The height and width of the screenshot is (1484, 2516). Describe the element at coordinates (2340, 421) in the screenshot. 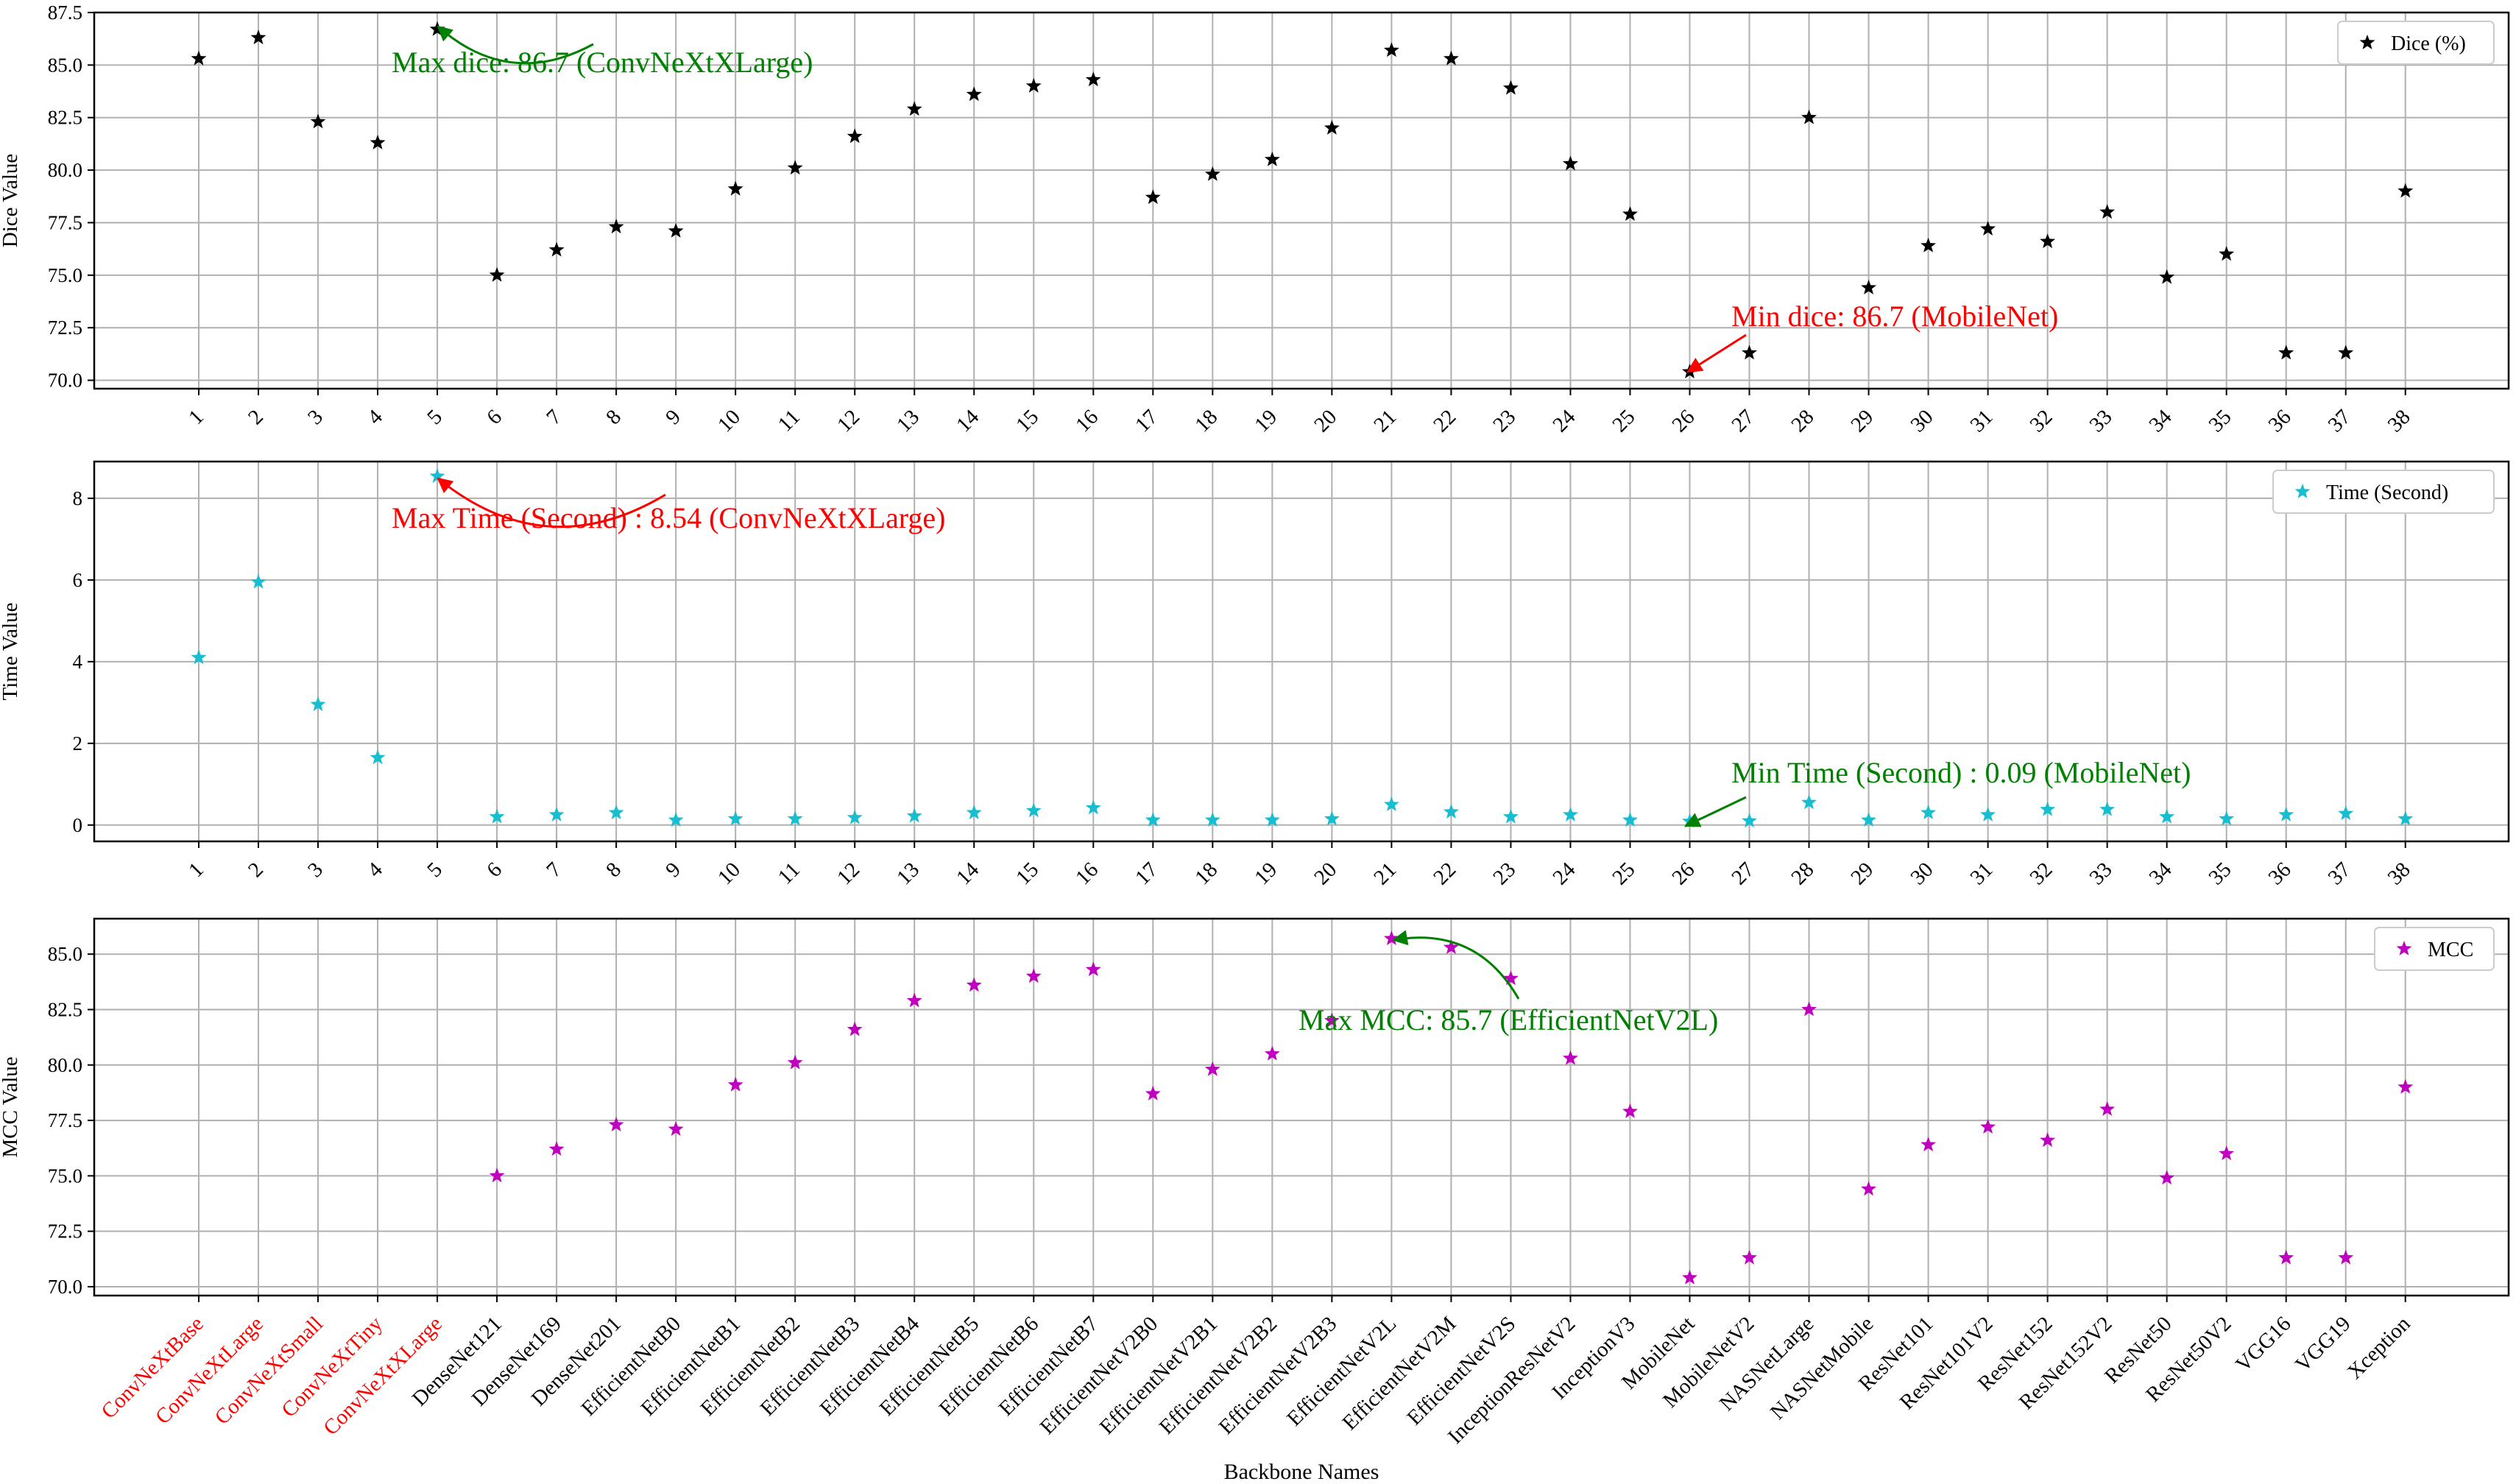

I see `x-tick-label: 37` at that location.